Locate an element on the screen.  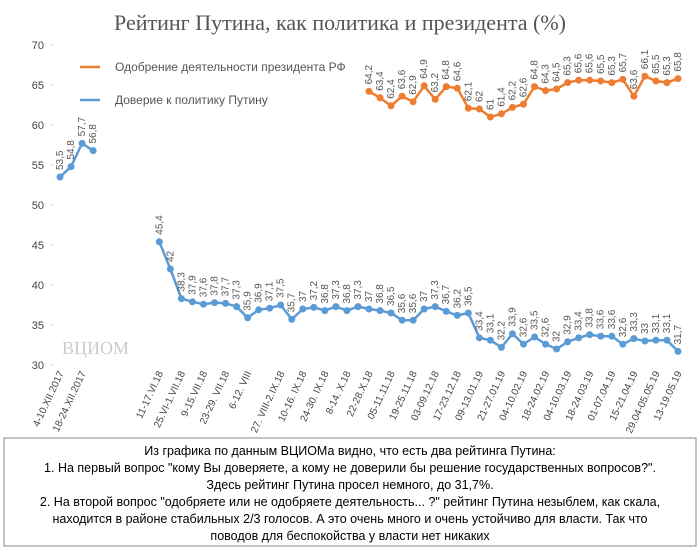
legend-label: Одобрение деятельности президента РФ is located at coordinates (230, 67).